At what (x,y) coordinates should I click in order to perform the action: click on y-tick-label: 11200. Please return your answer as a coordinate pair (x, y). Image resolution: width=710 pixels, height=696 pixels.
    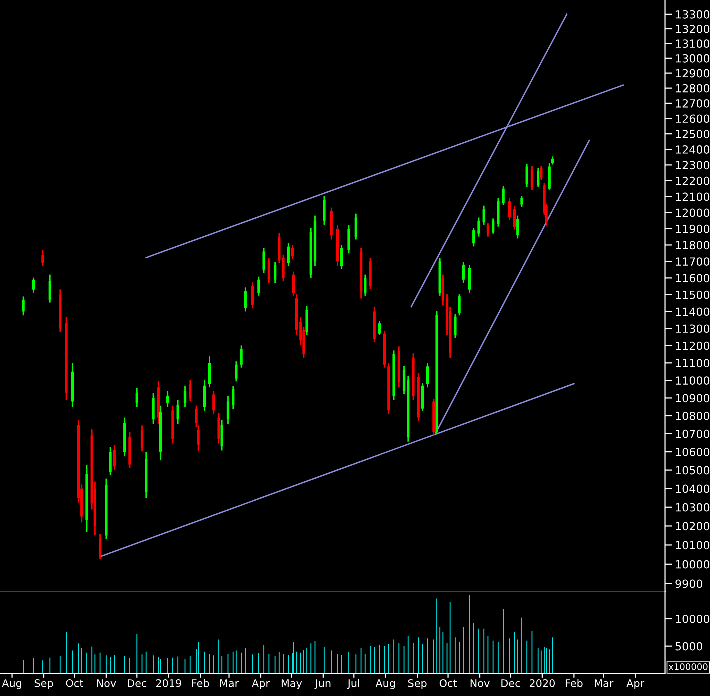
    Looking at the image, I should click on (693, 346).